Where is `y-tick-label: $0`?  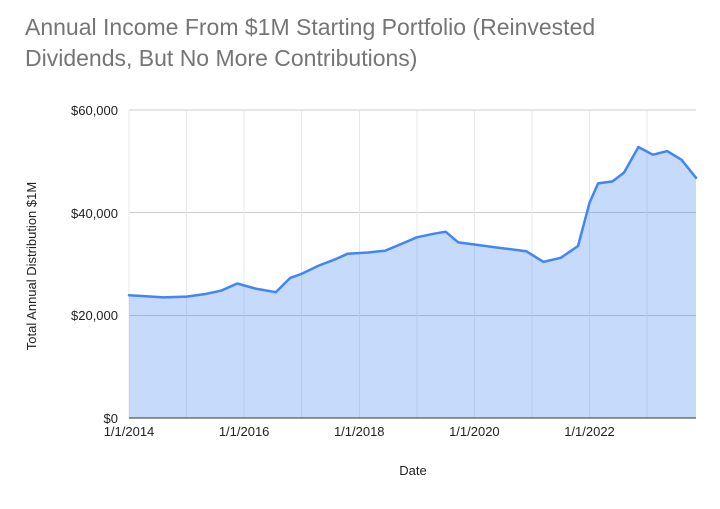
y-tick-label: $0 is located at coordinates (110, 418).